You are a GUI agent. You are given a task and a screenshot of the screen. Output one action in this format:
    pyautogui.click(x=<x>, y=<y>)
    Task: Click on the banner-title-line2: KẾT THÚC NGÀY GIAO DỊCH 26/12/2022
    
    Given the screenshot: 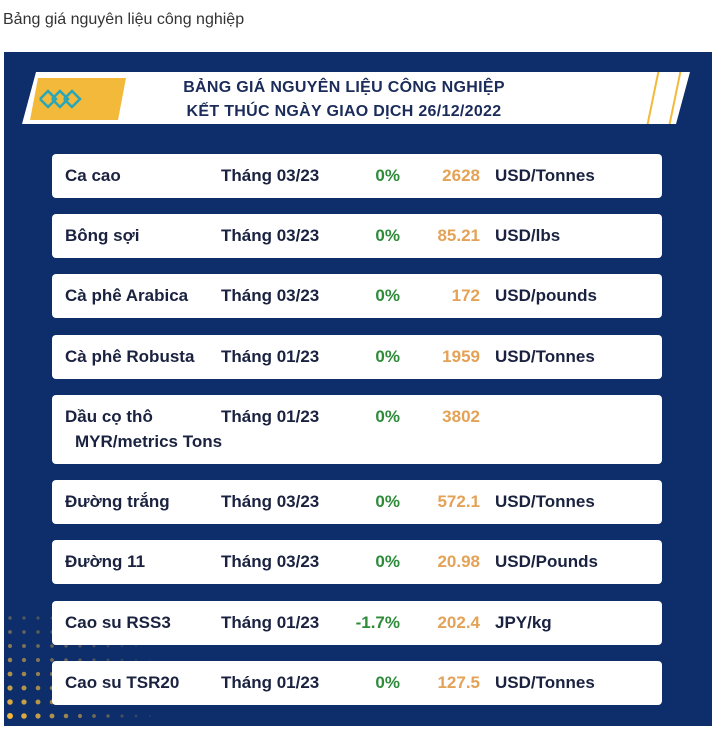 What is the action you would take?
    pyautogui.click(x=344, y=111)
    